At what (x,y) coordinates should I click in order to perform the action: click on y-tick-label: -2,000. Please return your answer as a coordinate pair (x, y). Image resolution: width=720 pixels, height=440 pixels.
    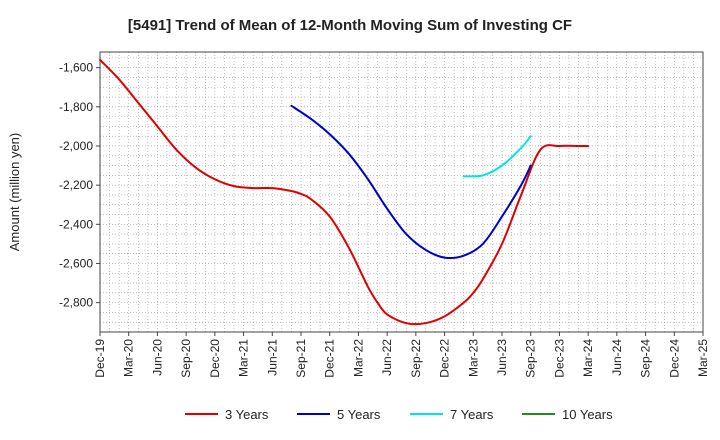
    Looking at the image, I should click on (76, 146).